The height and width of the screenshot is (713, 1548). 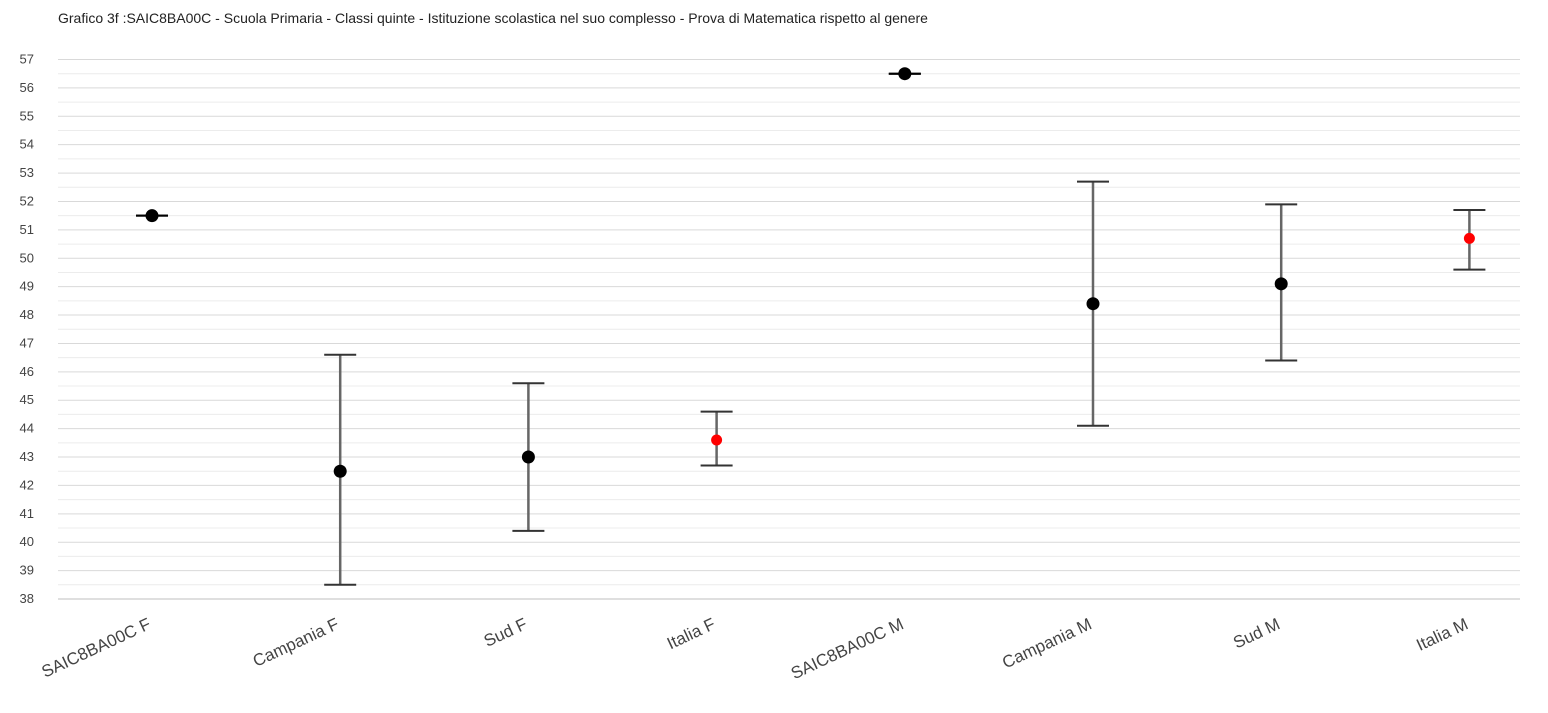 What do you see at coordinates (27, 200) in the screenshot?
I see `y-tick-label: 52` at bounding box center [27, 200].